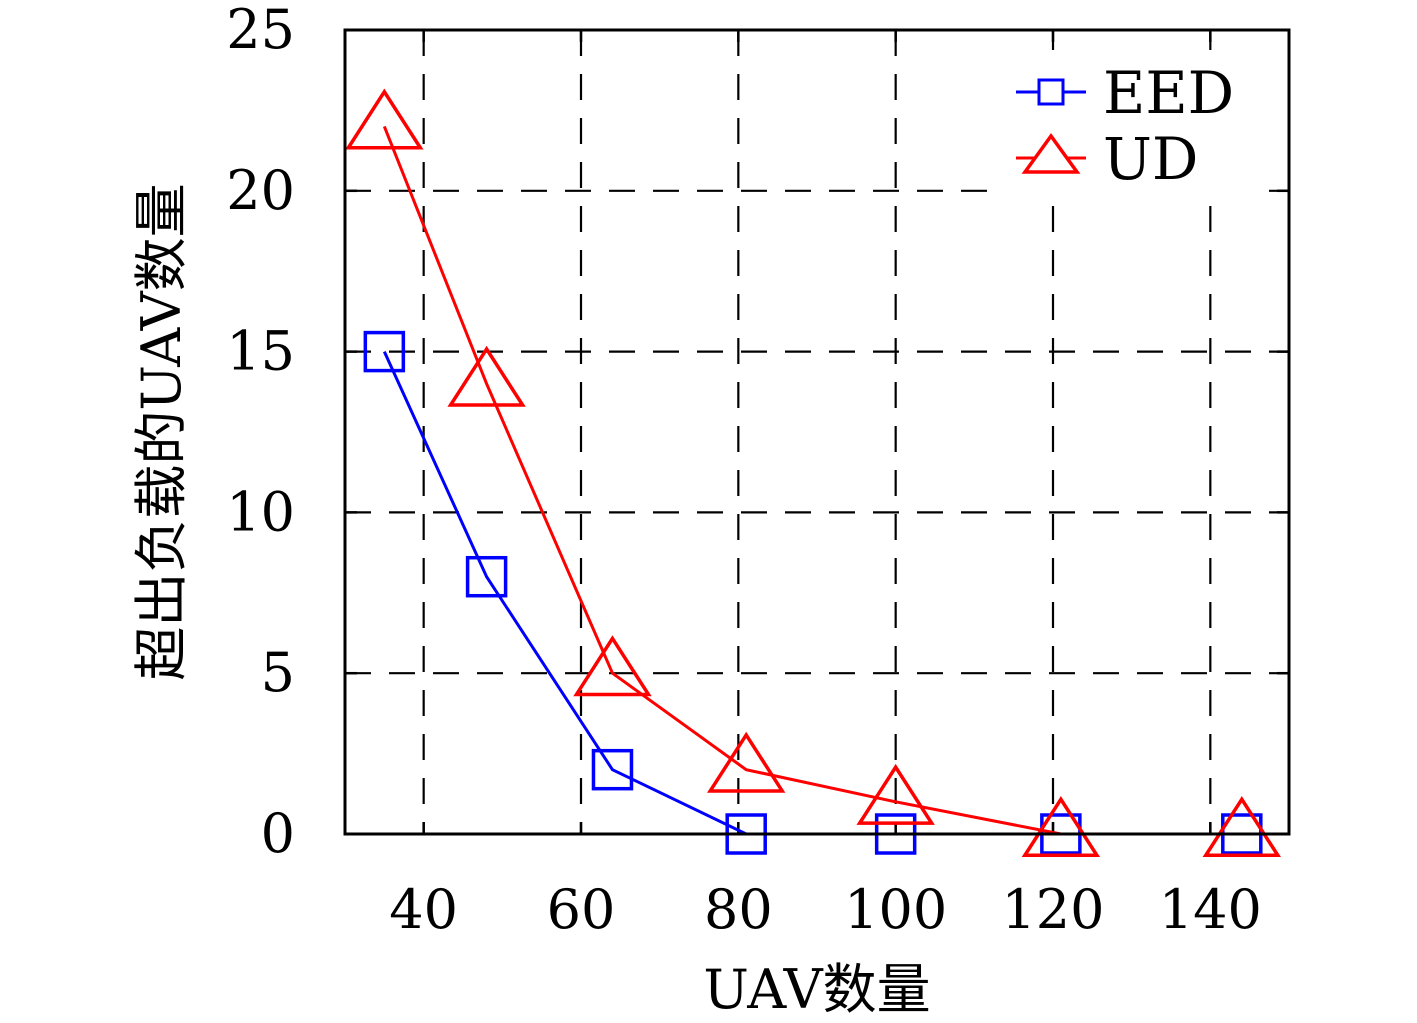 This screenshot has width=1417, height=1023. Describe the element at coordinates (895, 909) in the screenshot. I see `x-tick-label: 100` at that location.